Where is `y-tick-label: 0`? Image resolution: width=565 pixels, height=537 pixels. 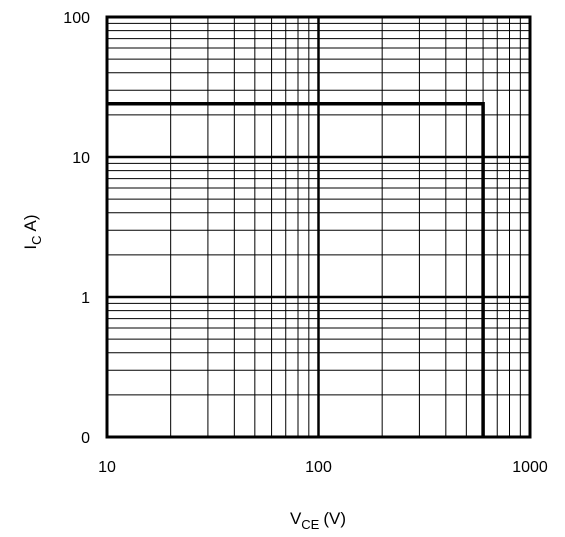
y-tick-label: 0 is located at coordinates (85, 438).